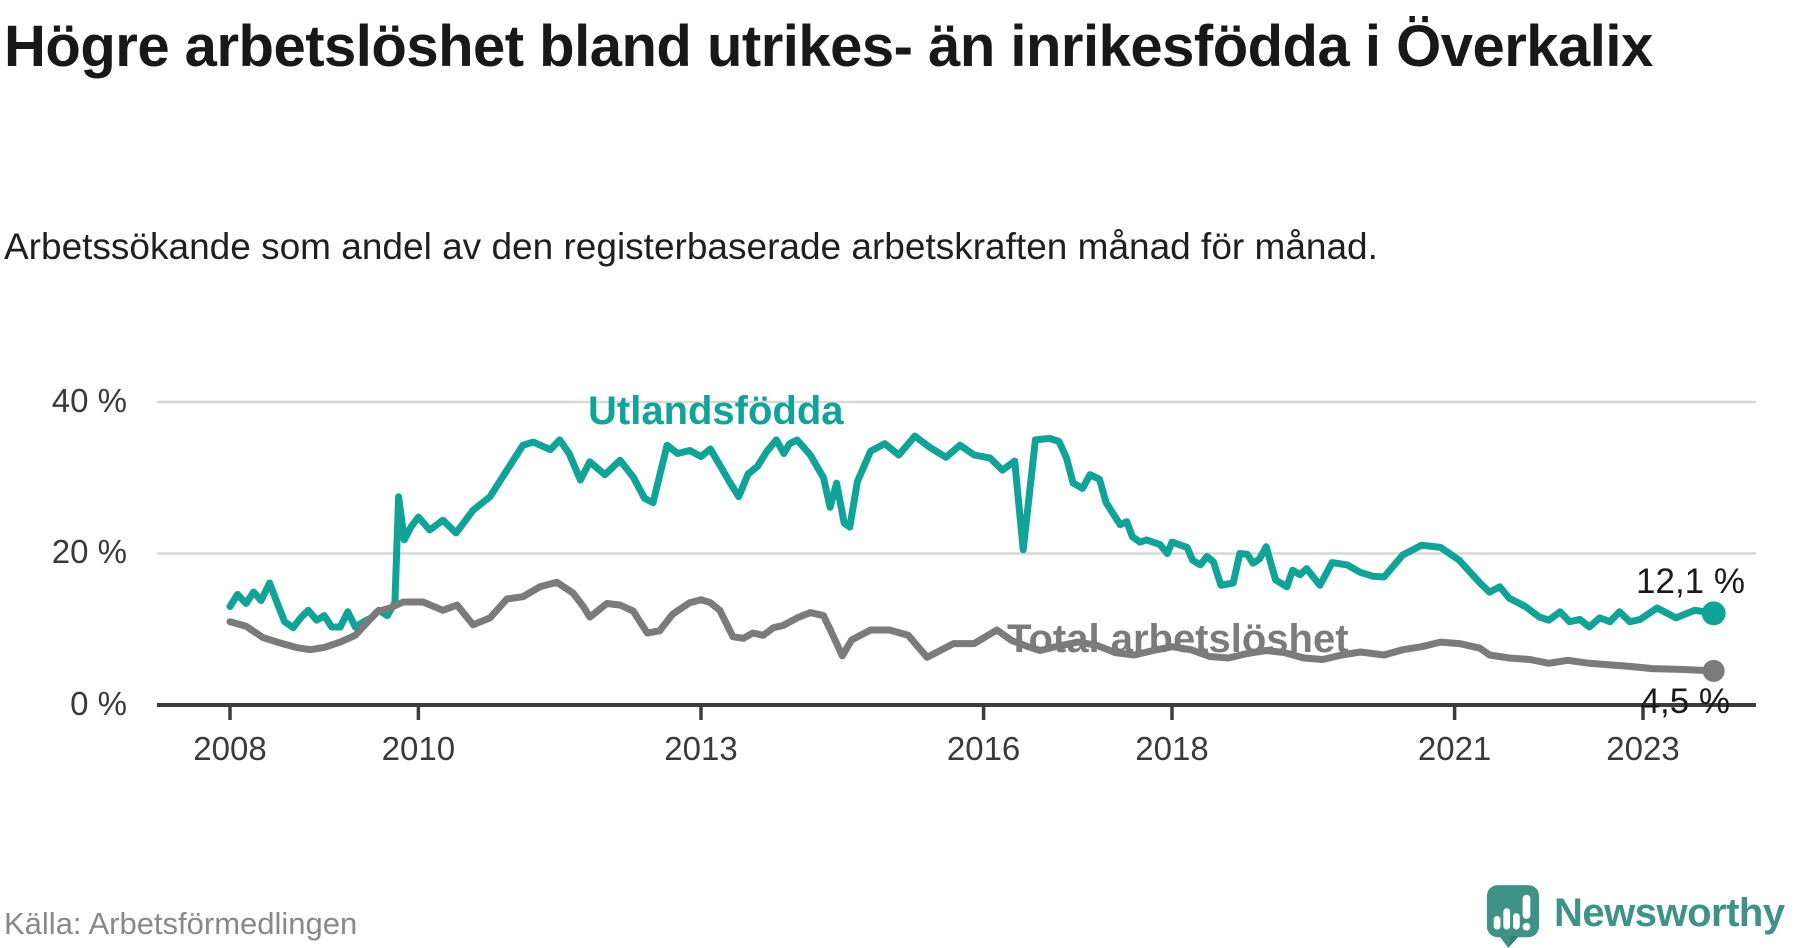 The width and height of the screenshot is (1800, 948). What do you see at coordinates (1178, 639) in the screenshot?
I see `series-label-total-arbetsloshet: Total arbetslöshet` at bounding box center [1178, 639].